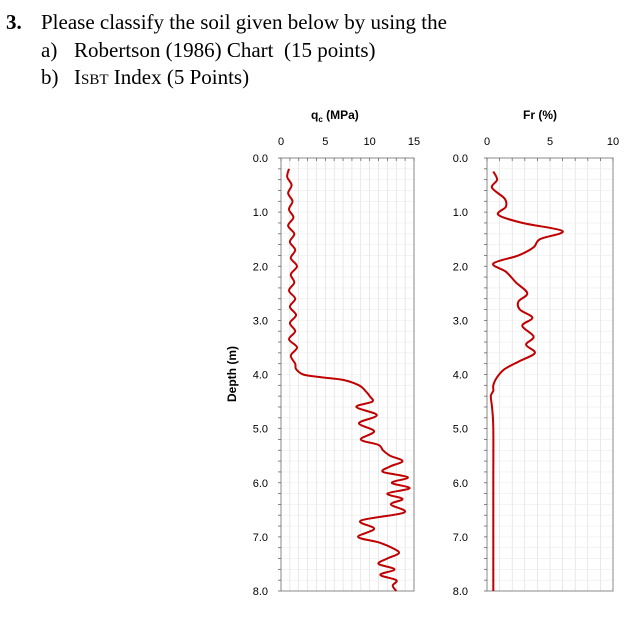 This screenshot has height=618, width=639. Describe the element at coordinates (348, 380) in the screenshot. I see `qc-series-line` at that location.